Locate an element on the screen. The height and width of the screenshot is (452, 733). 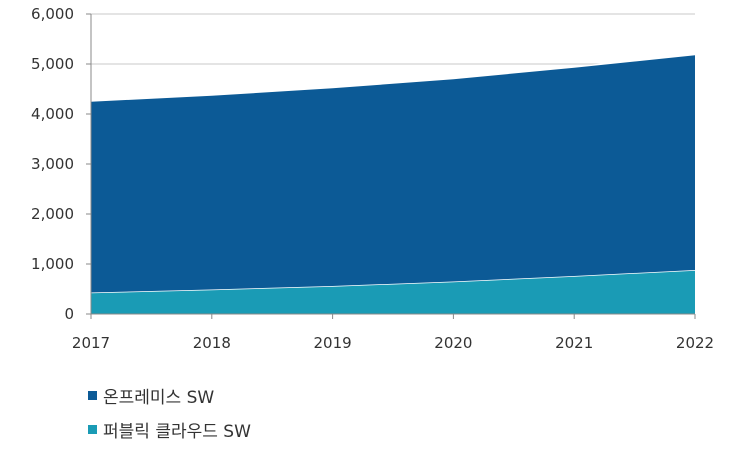
y-tick-label: 1,000 is located at coordinates (52, 264).